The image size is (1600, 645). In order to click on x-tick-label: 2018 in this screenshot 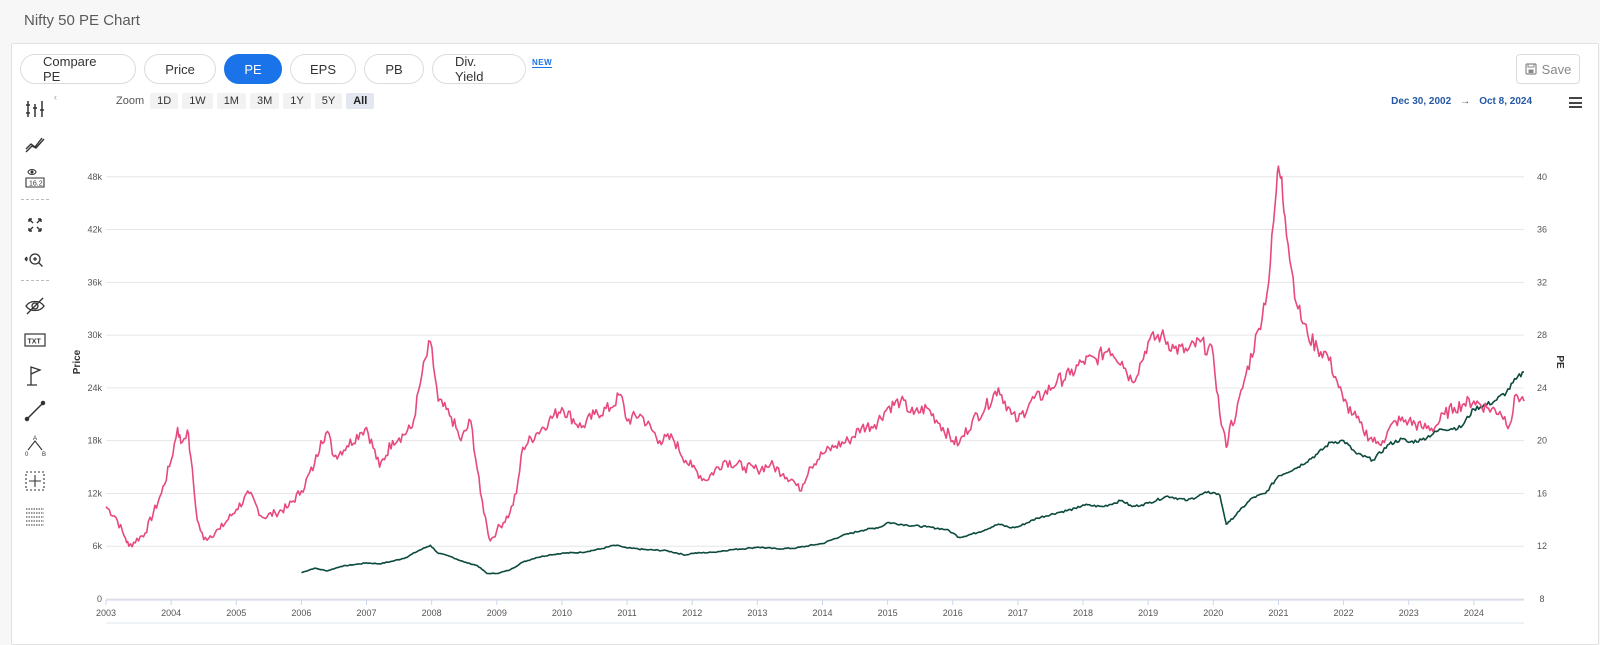, I will do `click(1083, 613)`.